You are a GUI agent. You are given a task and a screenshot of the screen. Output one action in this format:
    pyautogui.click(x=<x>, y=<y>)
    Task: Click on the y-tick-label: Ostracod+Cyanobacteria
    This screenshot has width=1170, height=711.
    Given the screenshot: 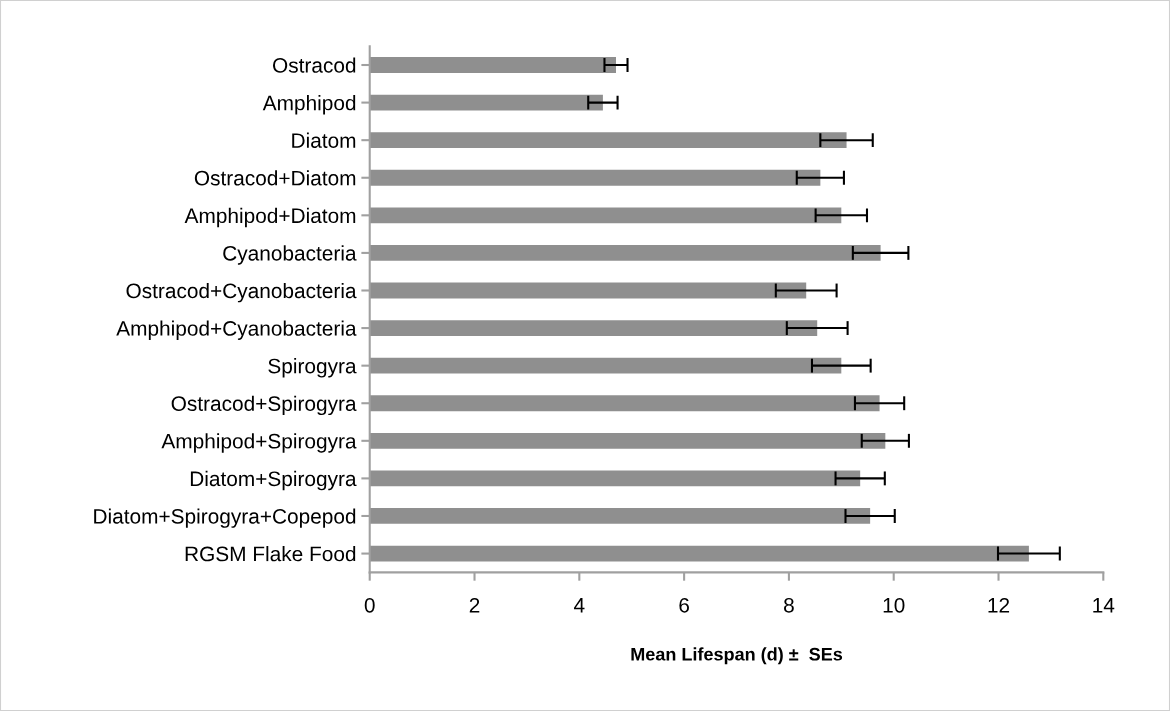 What is the action you would take?
    pyautogui.click(x=241, y=292)
    